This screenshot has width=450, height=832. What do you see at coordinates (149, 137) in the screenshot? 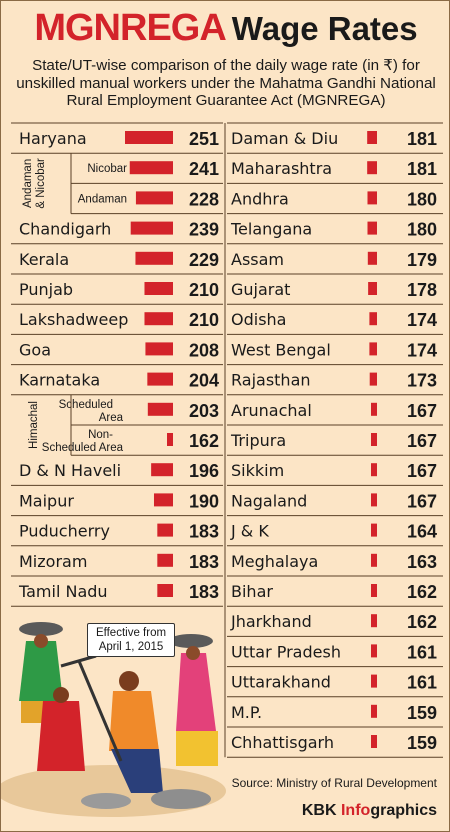
I see `bar-haryana` at bounding box center [149, 137].